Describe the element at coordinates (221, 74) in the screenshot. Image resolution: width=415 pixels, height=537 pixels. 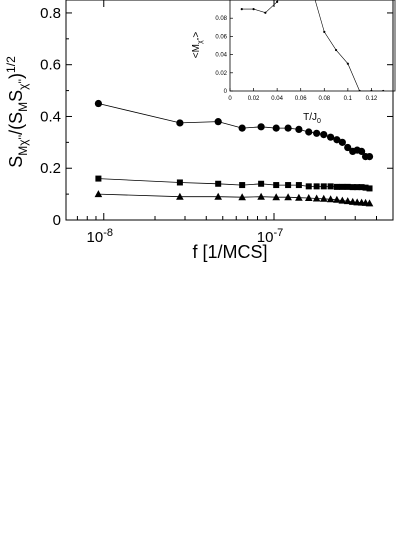
I see `inset-y-tick-label-1: 0.02` at that location.